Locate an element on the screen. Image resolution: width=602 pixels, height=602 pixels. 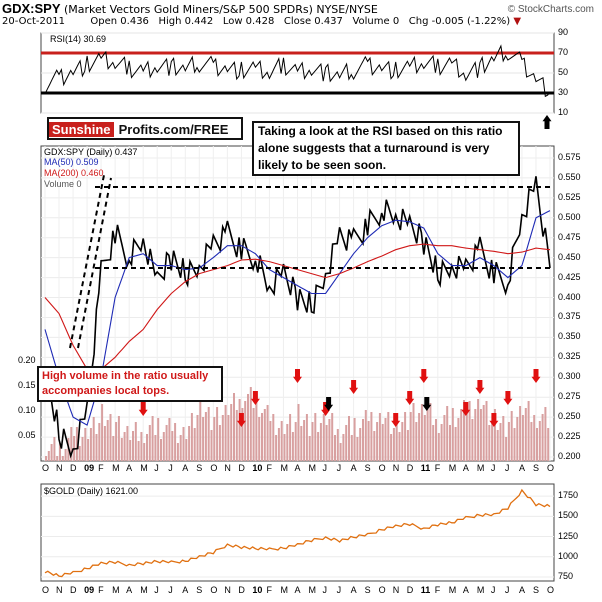
logo-banner: Sunshine Profits.com/FREE is located at coordinates (145, 128).